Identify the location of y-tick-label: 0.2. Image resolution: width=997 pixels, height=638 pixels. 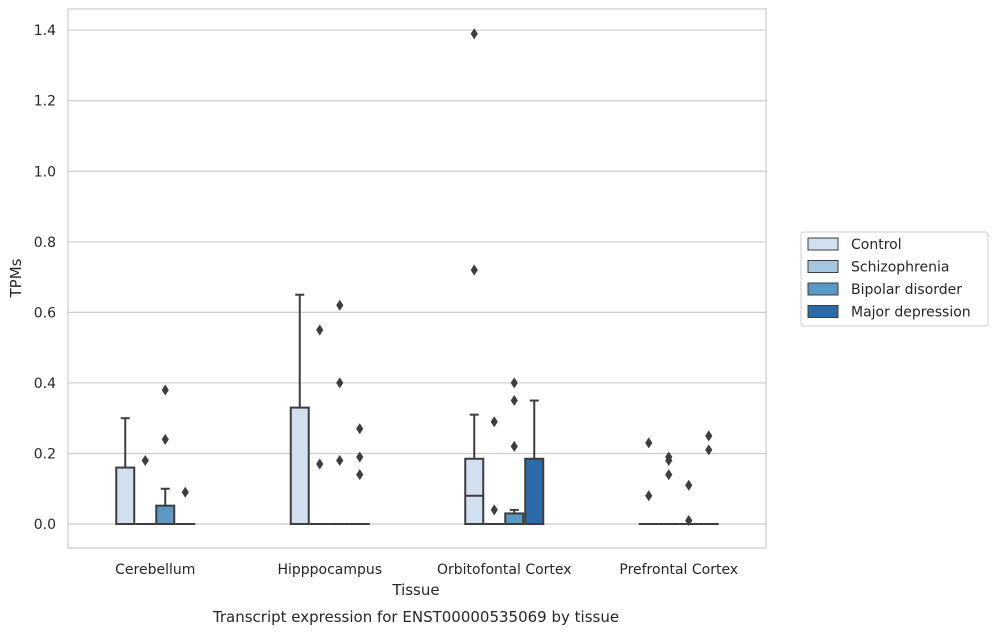
(45, 454).